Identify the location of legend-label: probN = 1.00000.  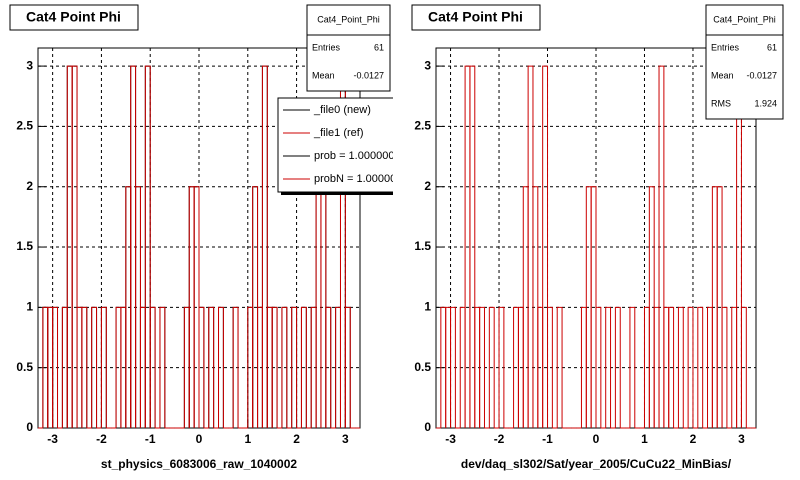
(355, 179).